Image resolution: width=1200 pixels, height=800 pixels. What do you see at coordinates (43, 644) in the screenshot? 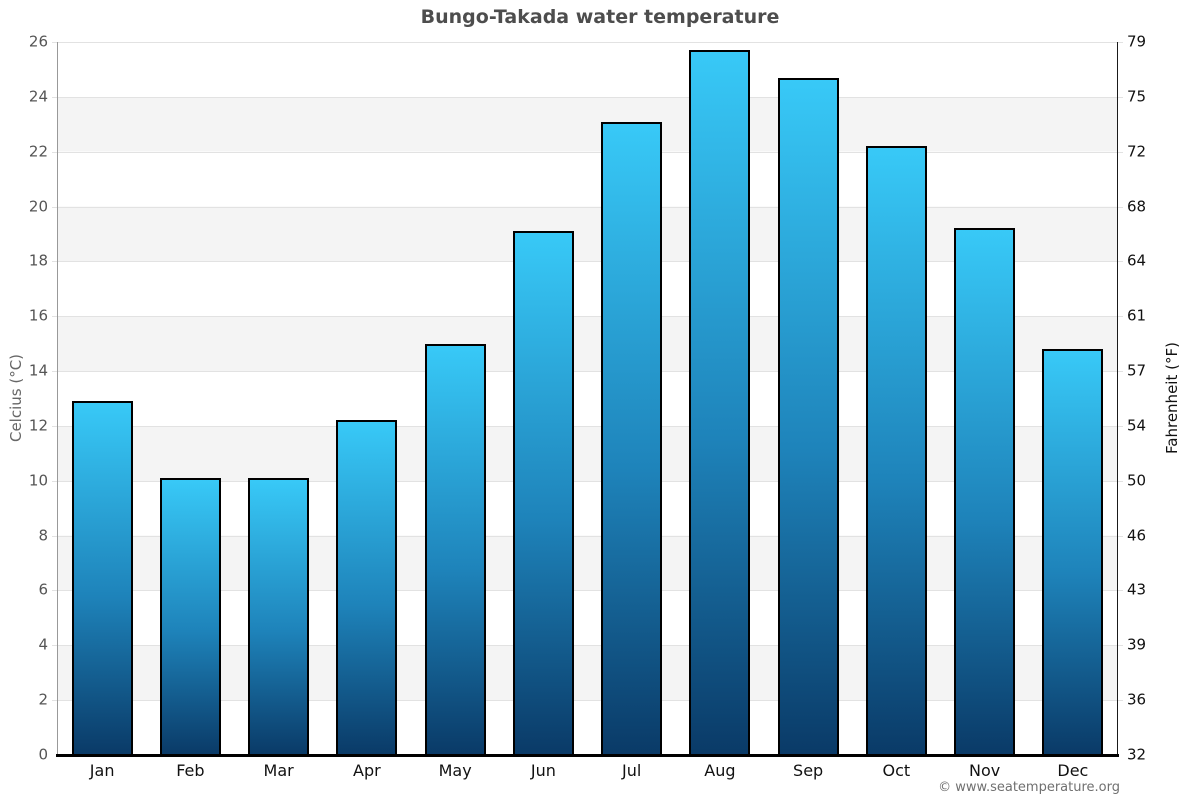
I see `y-tick-celsius-4: 4` at bounding box center [43, 644].